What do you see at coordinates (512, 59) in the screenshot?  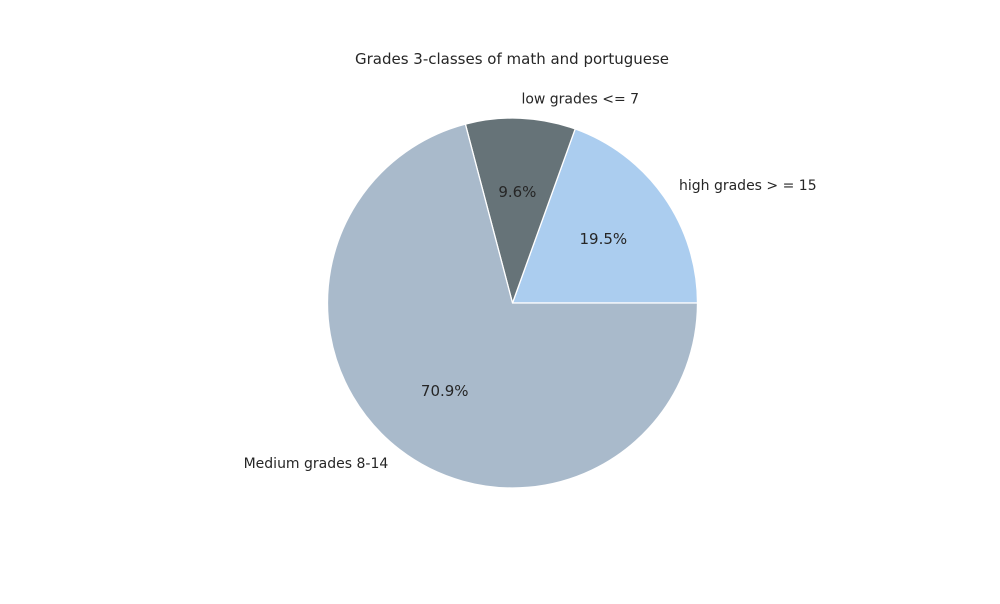 I see `chart-title: Grades 3-classes of math and portuguese` at bounding box center [512, 59].